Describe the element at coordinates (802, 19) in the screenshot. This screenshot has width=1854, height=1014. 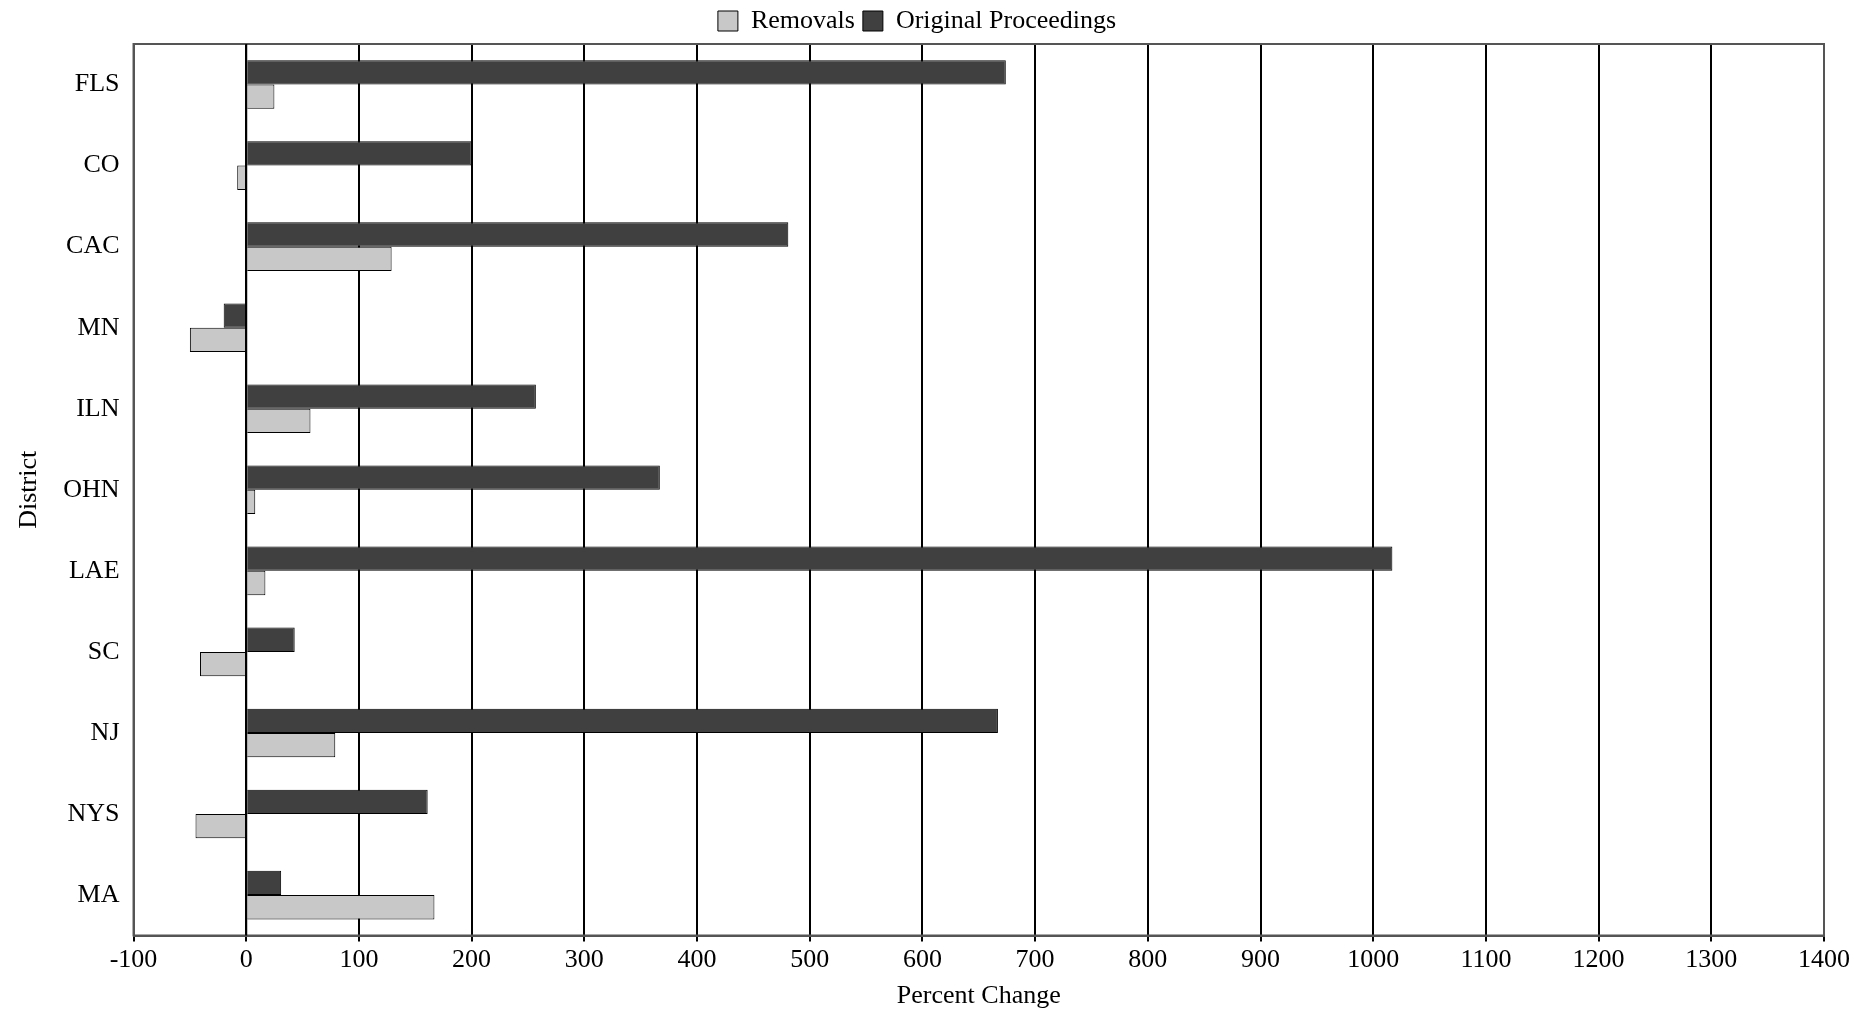
I see `legend-label: Removals` at that location.